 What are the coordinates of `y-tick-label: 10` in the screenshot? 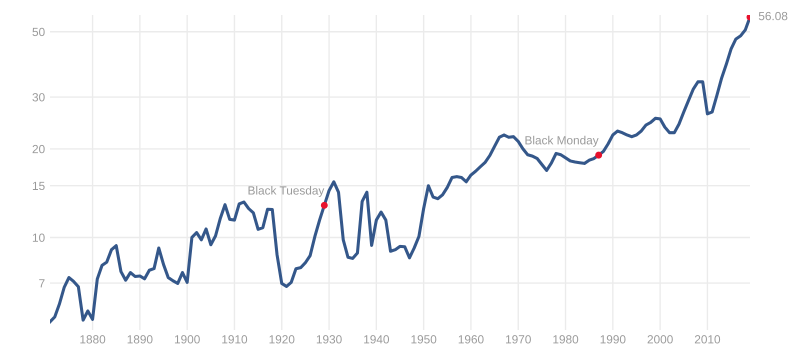 It's located at (38, 238).